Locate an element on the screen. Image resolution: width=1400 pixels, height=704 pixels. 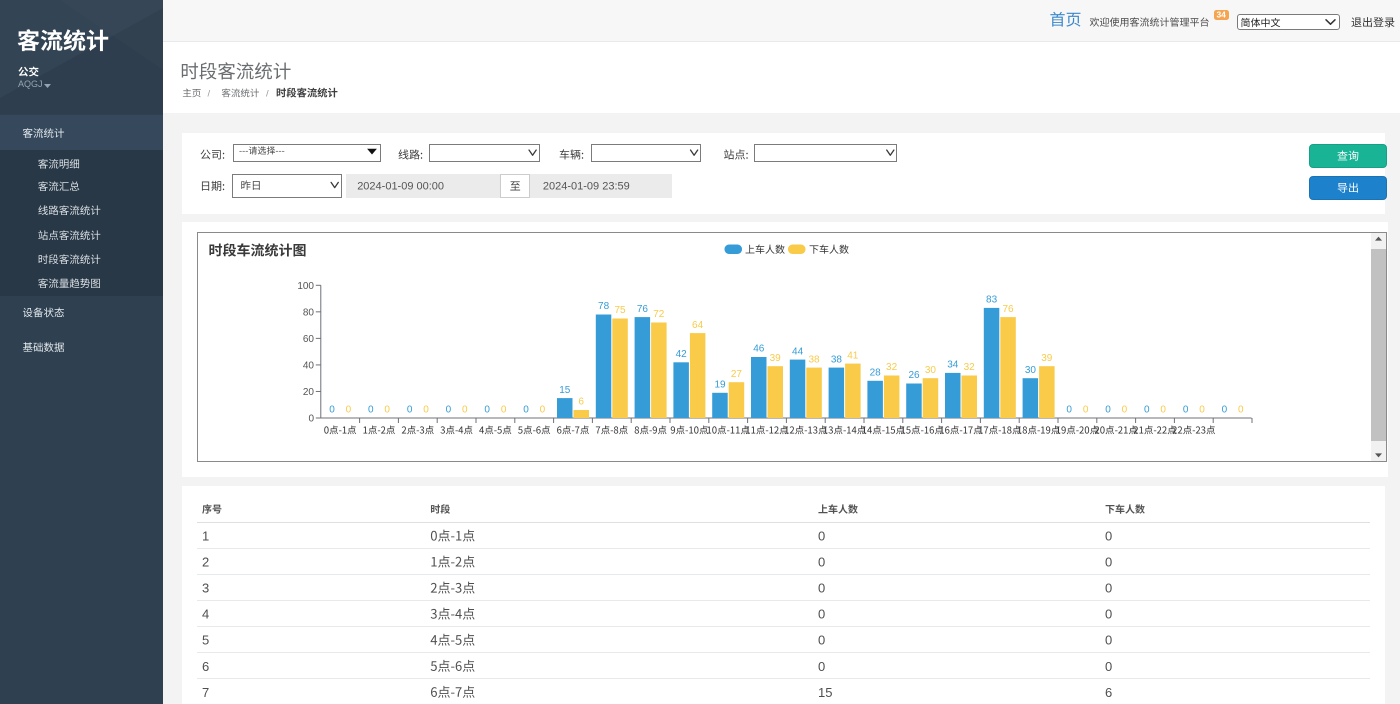
svg-text: 28 is located at coordinates (876, 373).